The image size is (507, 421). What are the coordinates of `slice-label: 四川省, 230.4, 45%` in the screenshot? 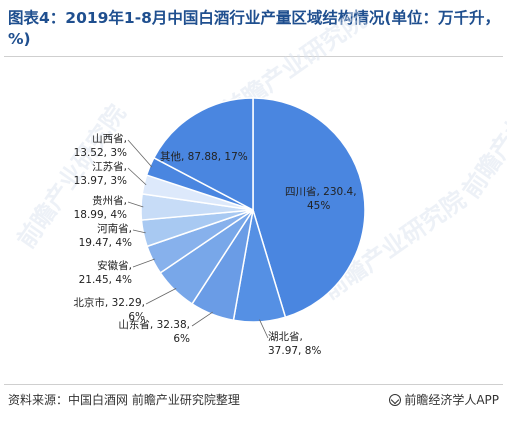 It's located at (321, 198).